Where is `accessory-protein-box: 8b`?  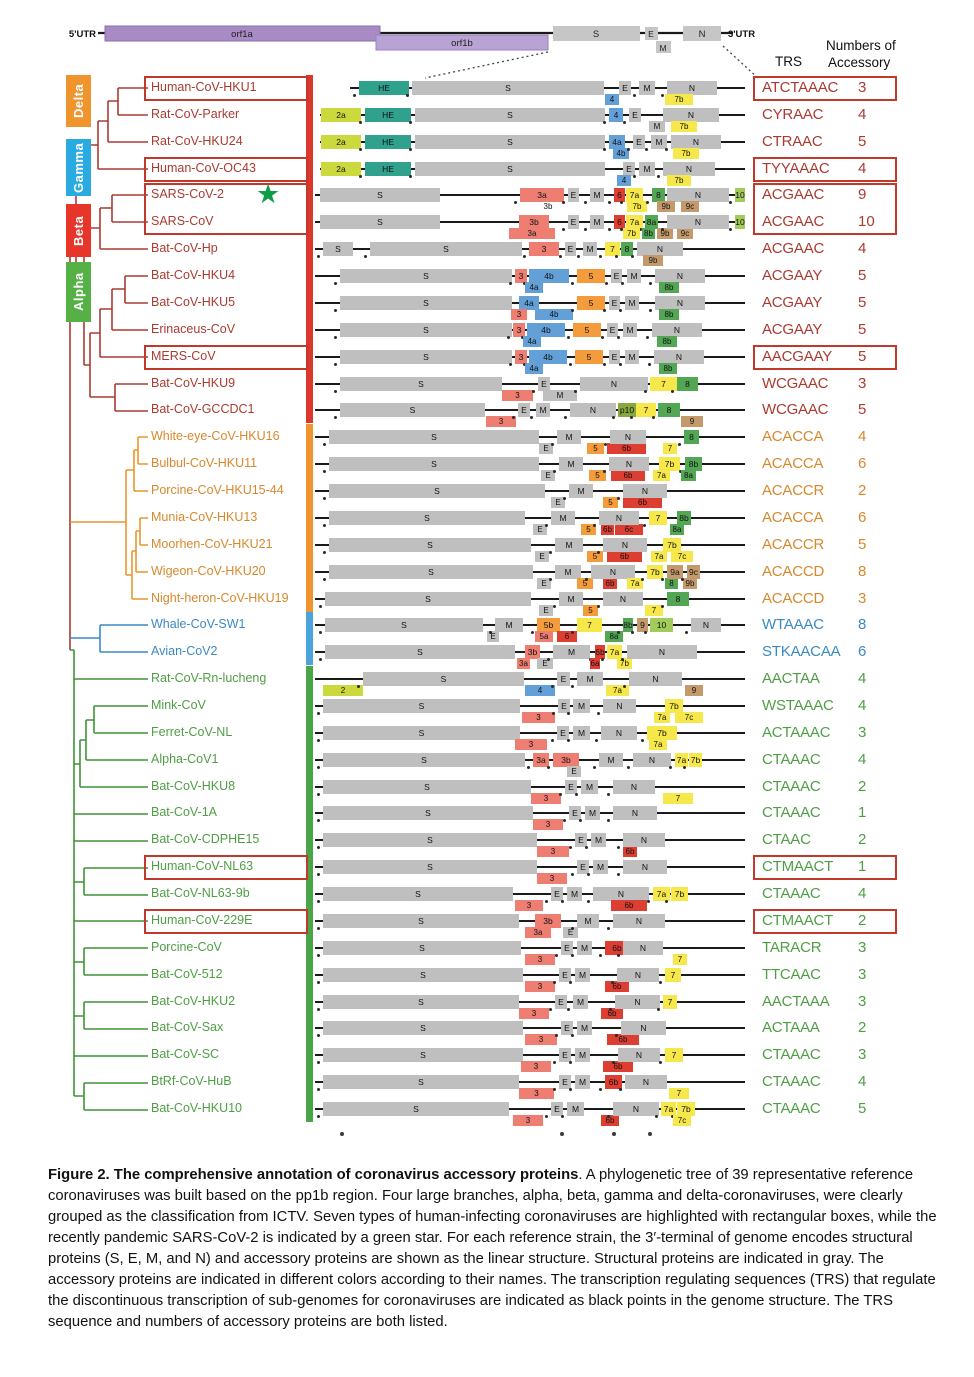 accessory-protein-box: 8b is located at coordinates (667, 341).